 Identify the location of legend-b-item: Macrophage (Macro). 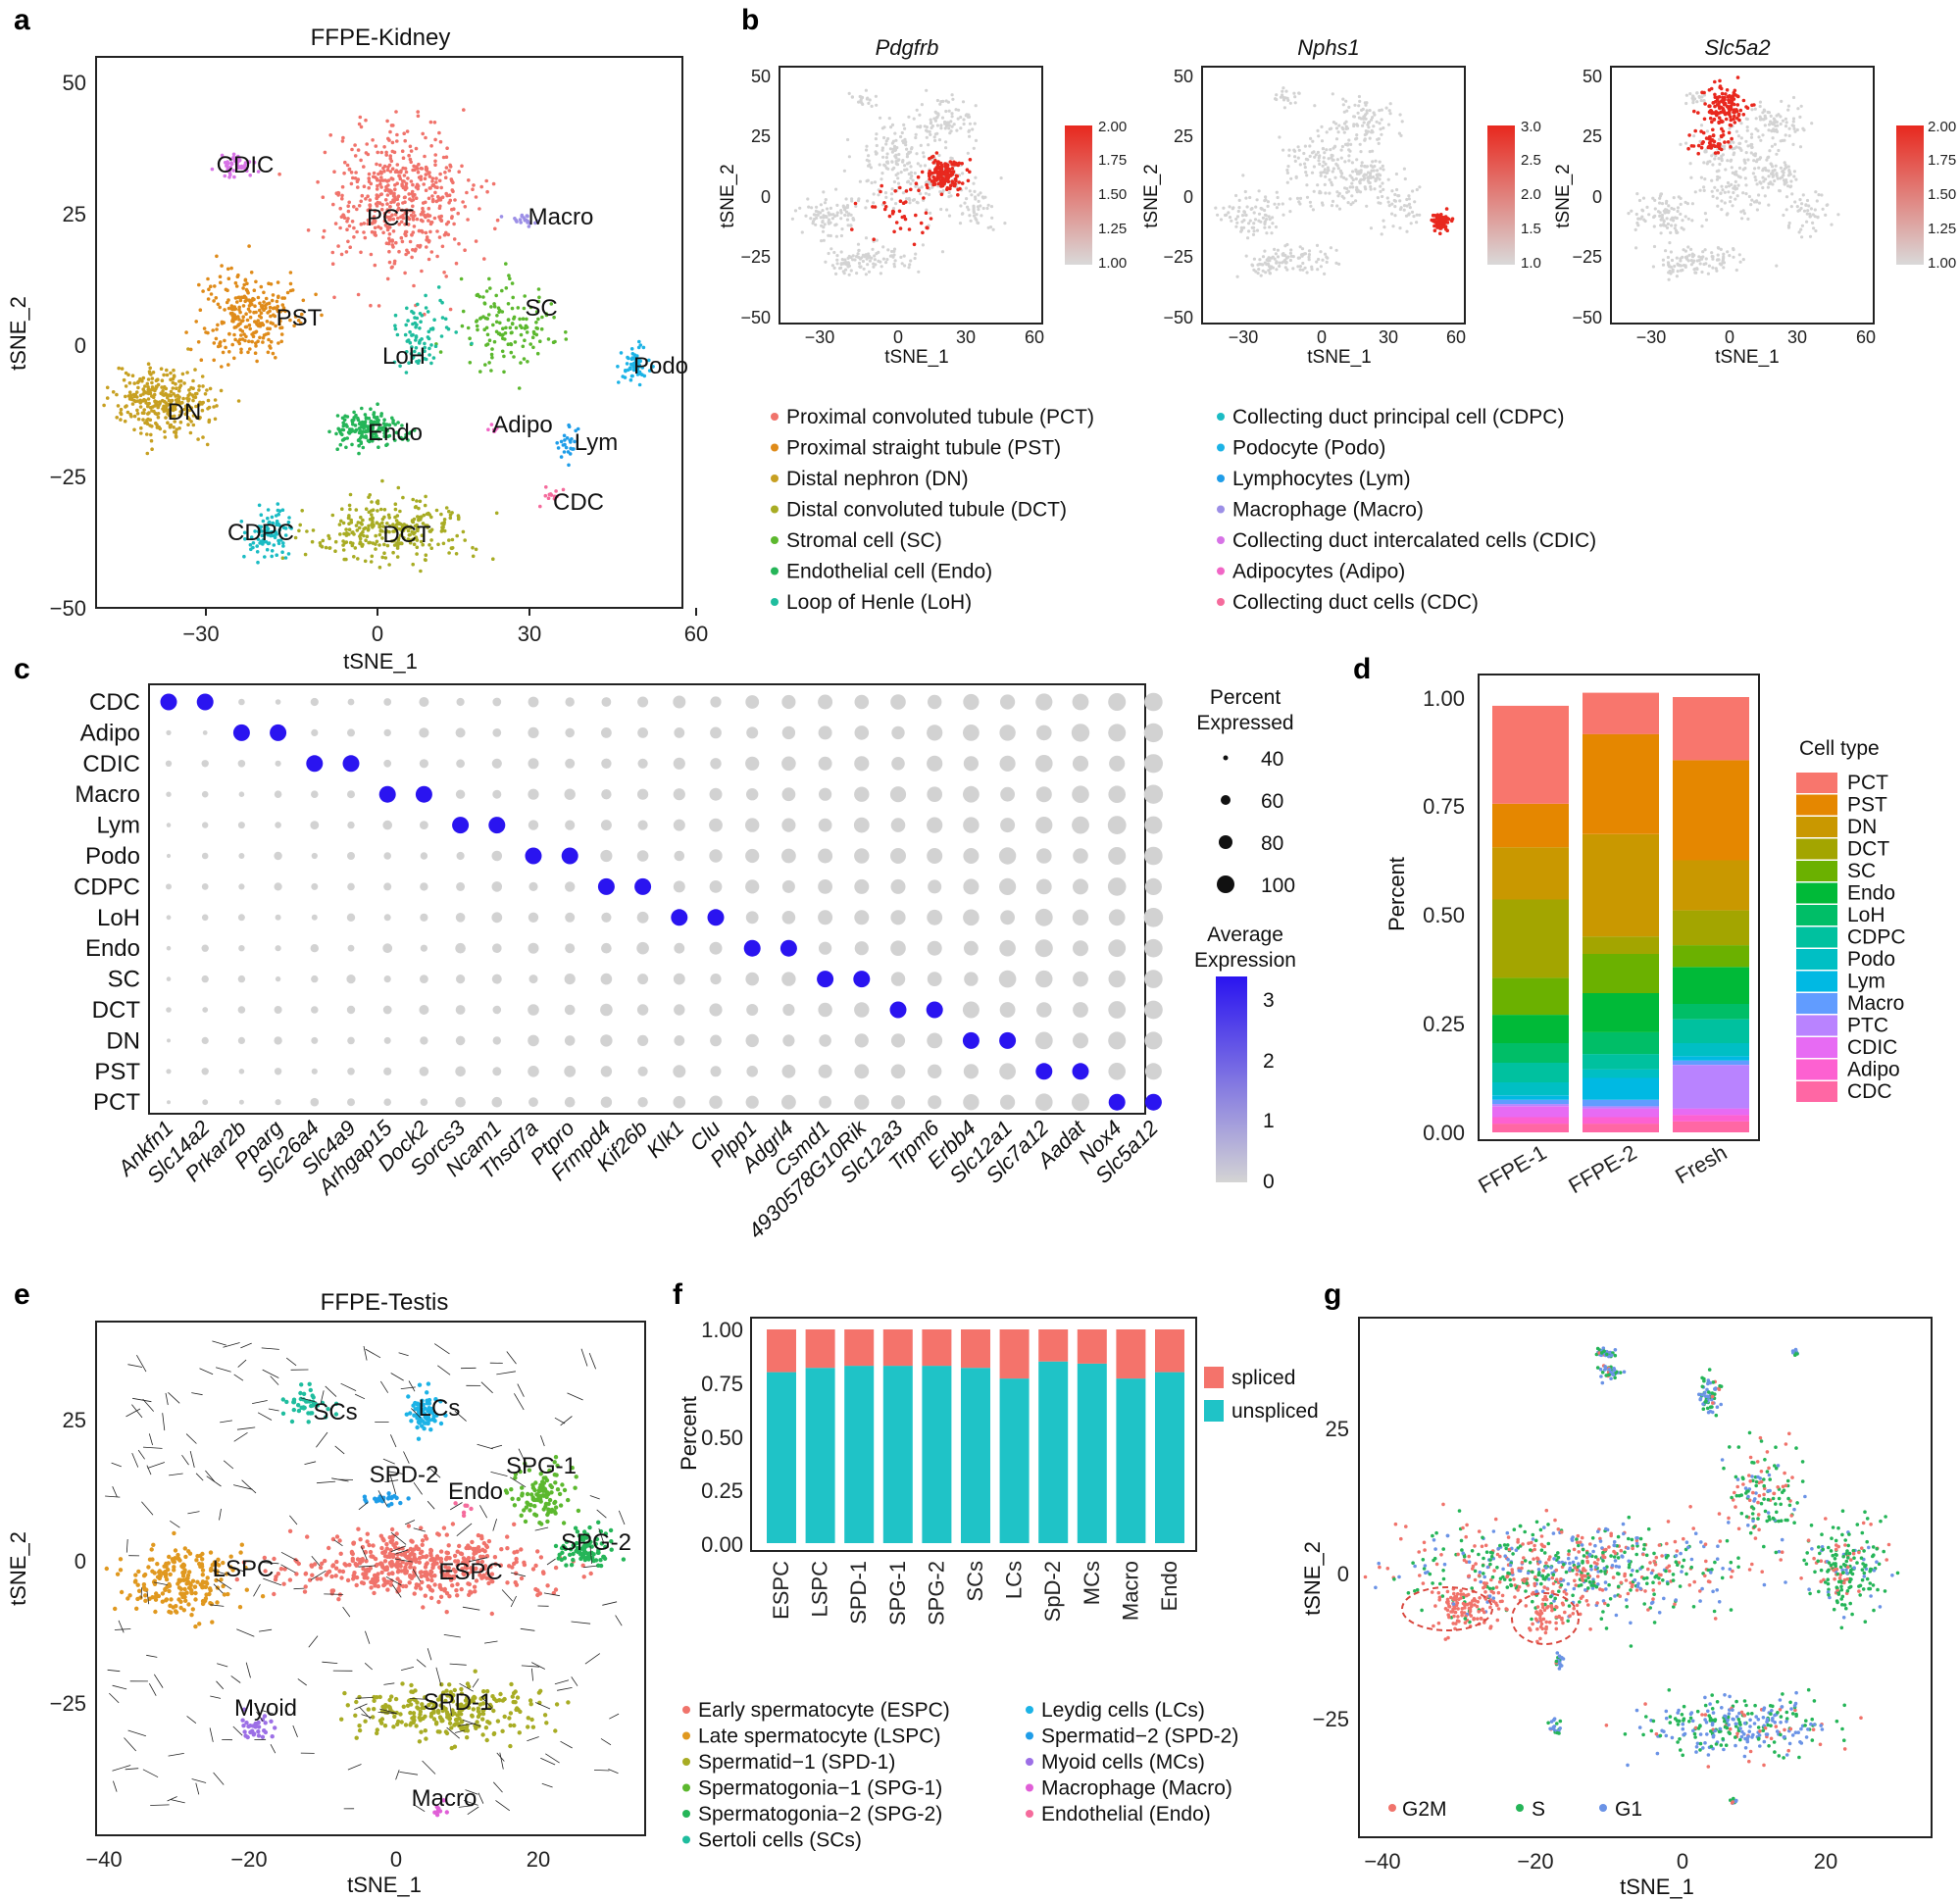
(1328, 510).